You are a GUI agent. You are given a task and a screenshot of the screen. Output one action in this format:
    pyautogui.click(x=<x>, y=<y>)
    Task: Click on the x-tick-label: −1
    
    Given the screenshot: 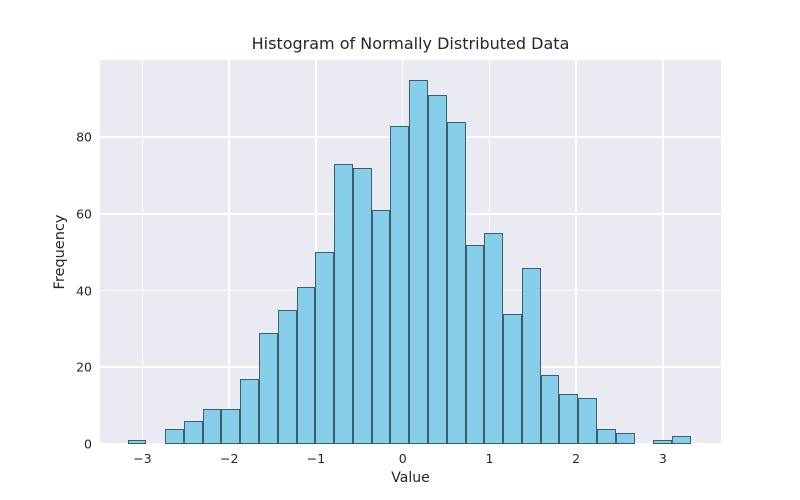 What is the action you would take?
    pyautogui.click(x=316, y=458)
    